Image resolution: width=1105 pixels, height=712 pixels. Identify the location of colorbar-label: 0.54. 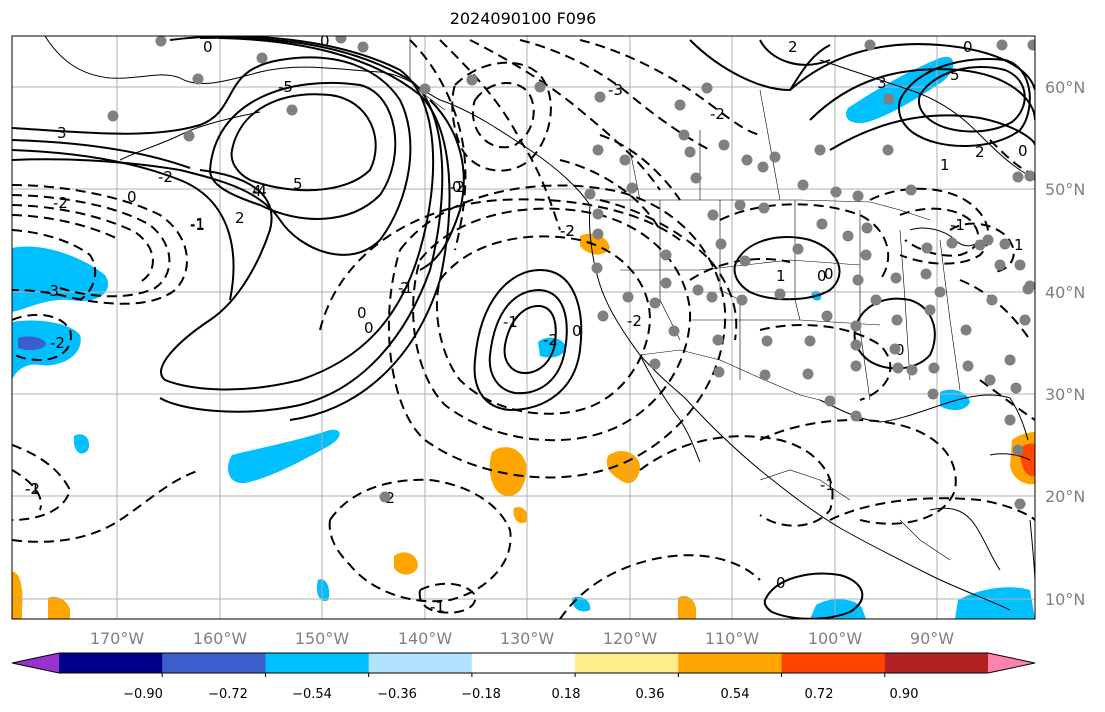
(735, 694).